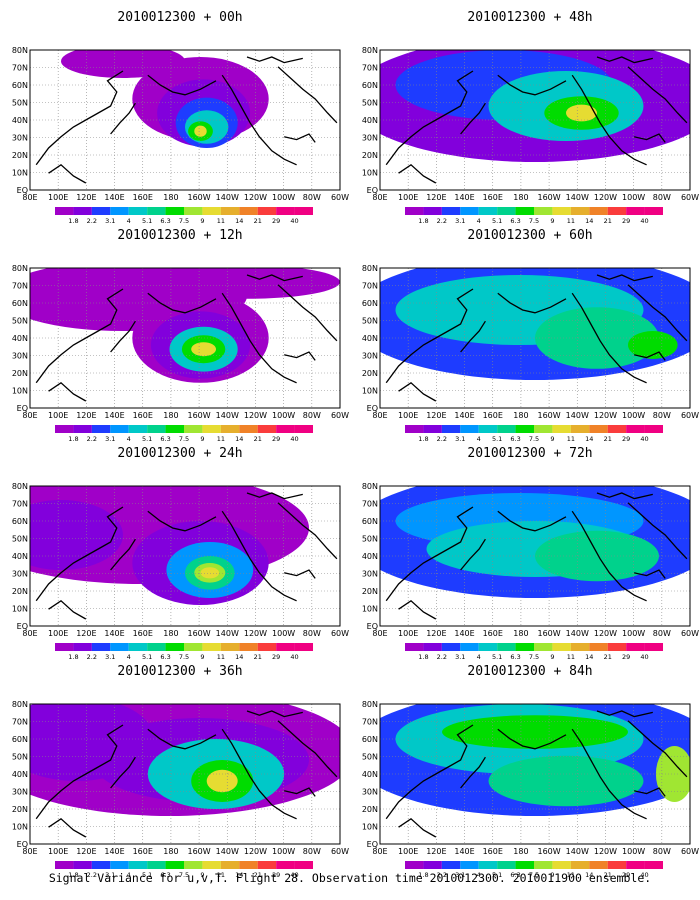 Image resolution: width=700 pixels, height=900 pixels. I want to click on latitude-label: 40N, so click(20, 120).